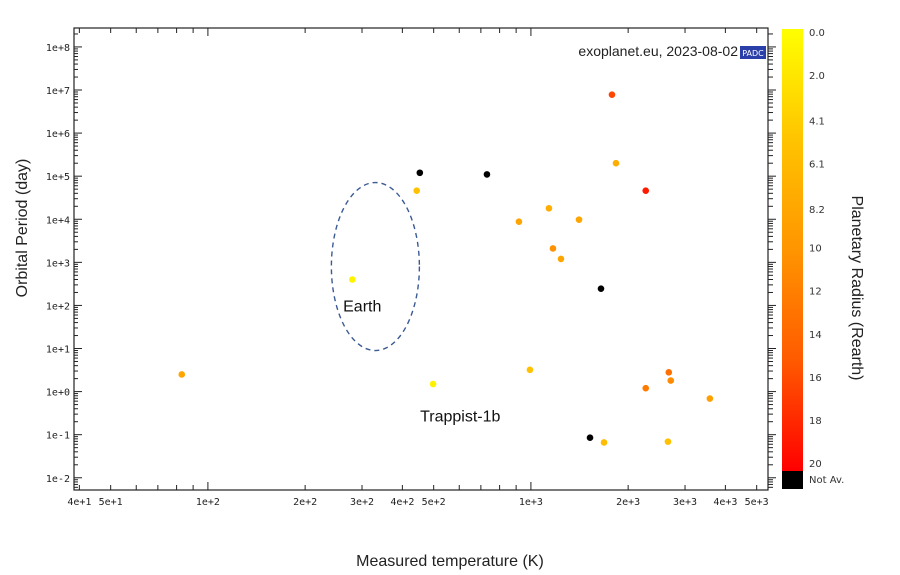 This screenshot has width=900, height=575. Describe the element at coordinates (58, 350) in the screenshot. I see `y-tick-label: 1e+1` at that location.